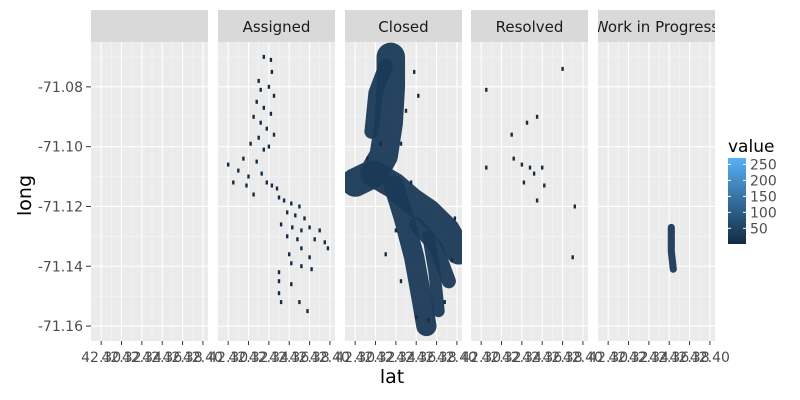 The width and height of the screenshot is (800, 400). What do you see at coordinates (763, 165) in the screenshot?
I see `legend-label: 250` at bounding box center [763, 165].